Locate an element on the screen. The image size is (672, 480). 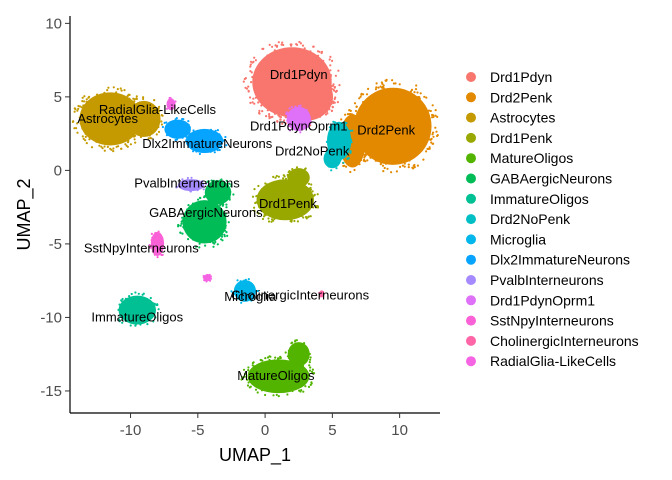
series-PvalbInterneurons is located at coordinates (191, 184).